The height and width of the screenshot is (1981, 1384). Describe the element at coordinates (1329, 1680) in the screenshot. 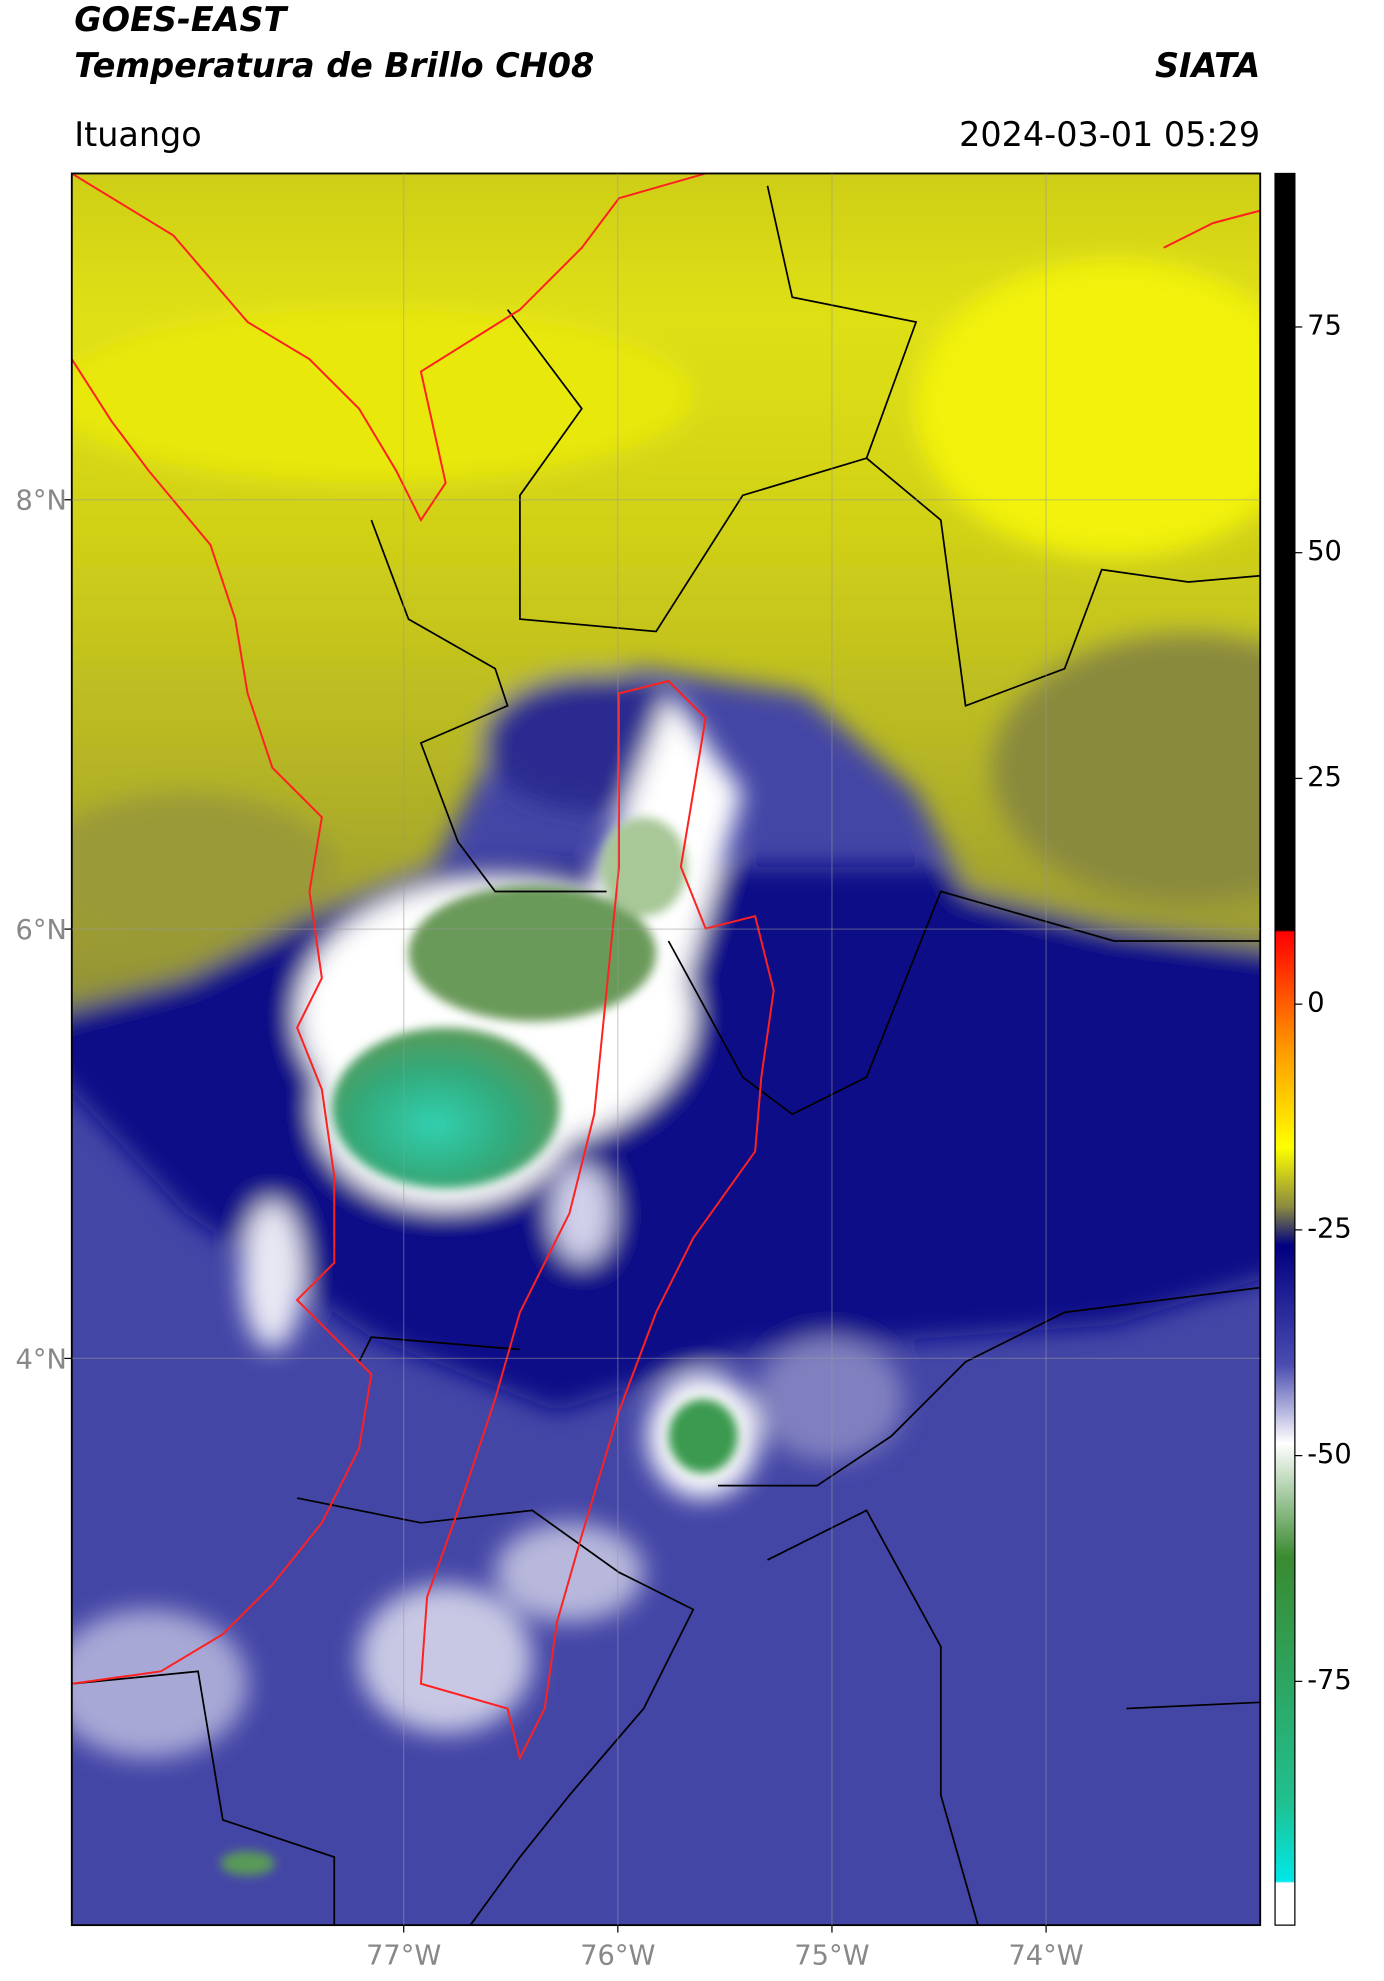

I see `colorbar-tick-label: -75` at that location.